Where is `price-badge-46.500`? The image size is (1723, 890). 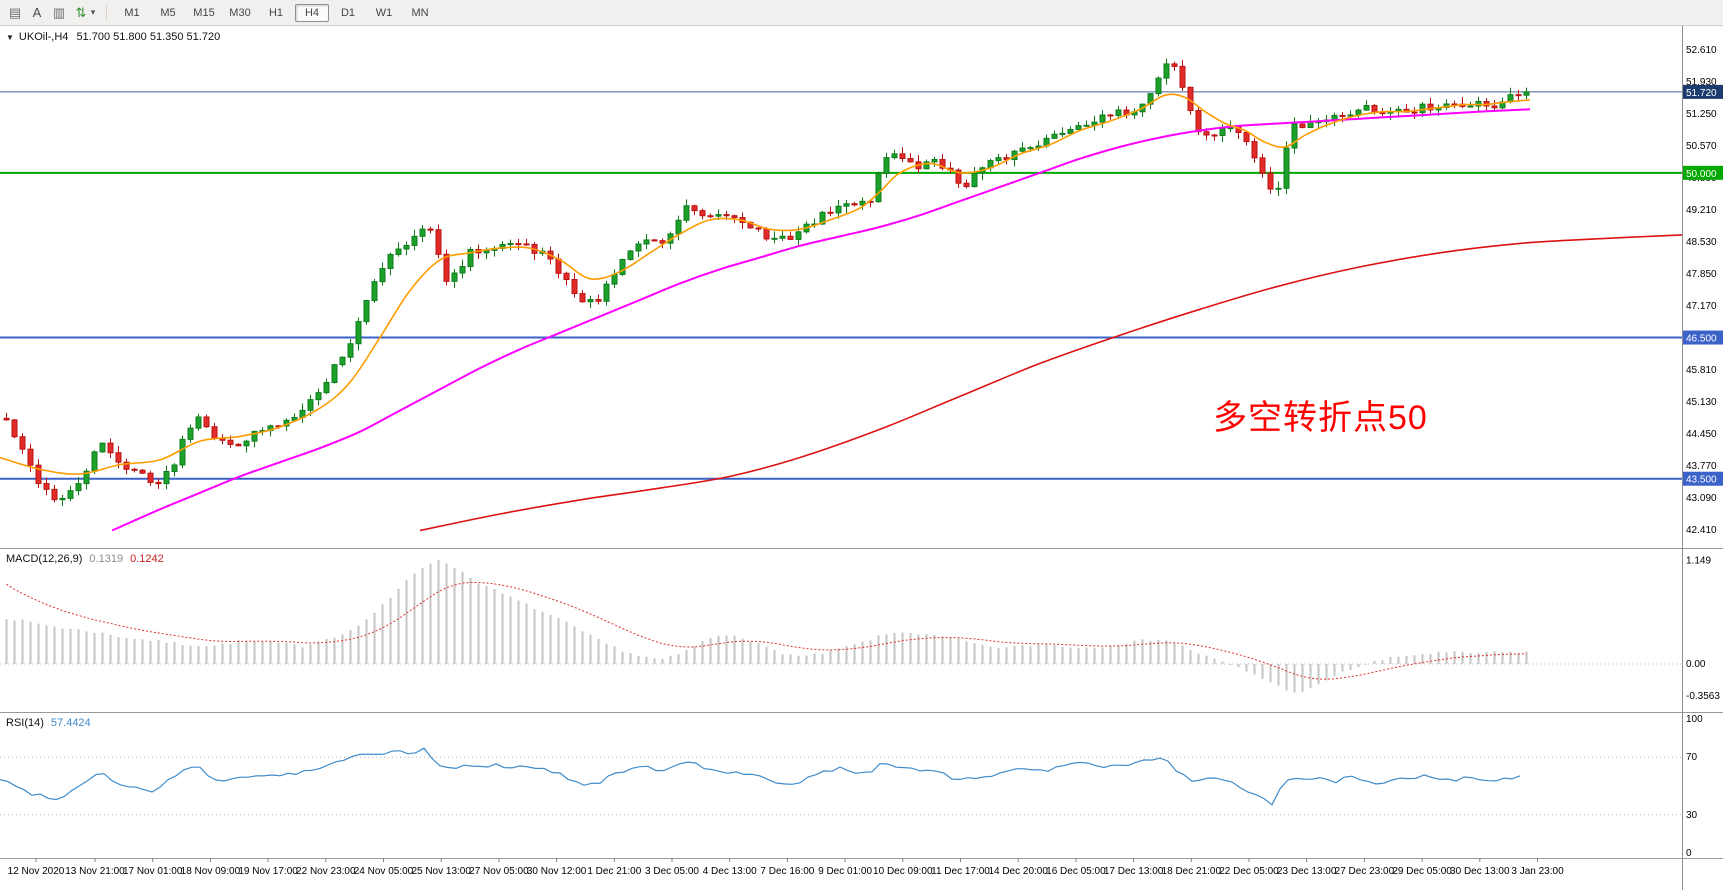 price-badge-46.500 is located at coordinates (1703, 337).